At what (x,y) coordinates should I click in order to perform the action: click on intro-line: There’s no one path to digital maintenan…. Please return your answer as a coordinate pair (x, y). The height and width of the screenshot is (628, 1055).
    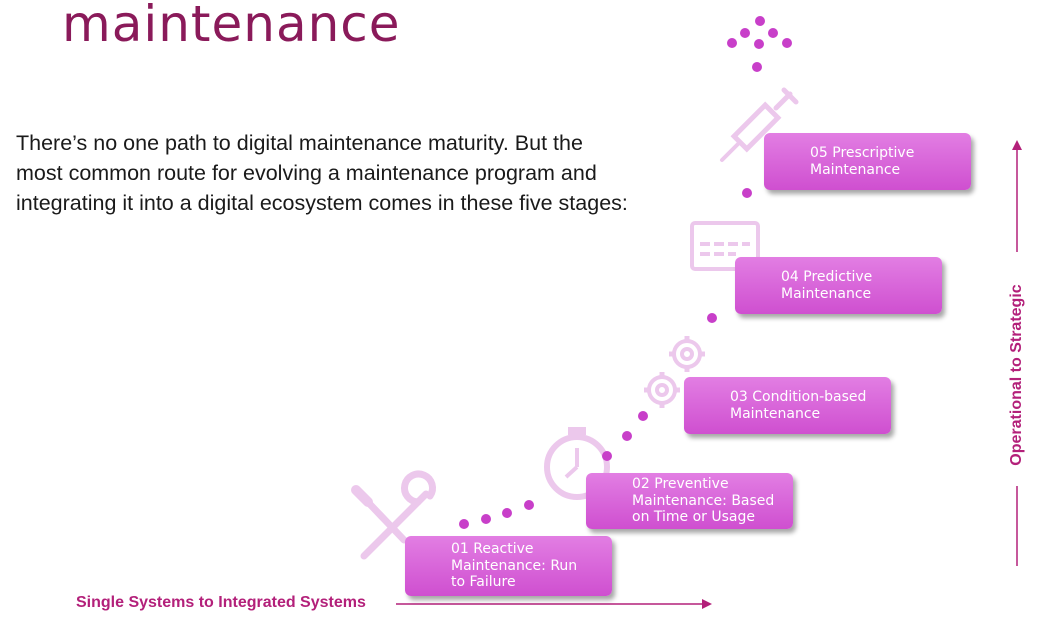
    Looking at the image, I should click on (299, 143).